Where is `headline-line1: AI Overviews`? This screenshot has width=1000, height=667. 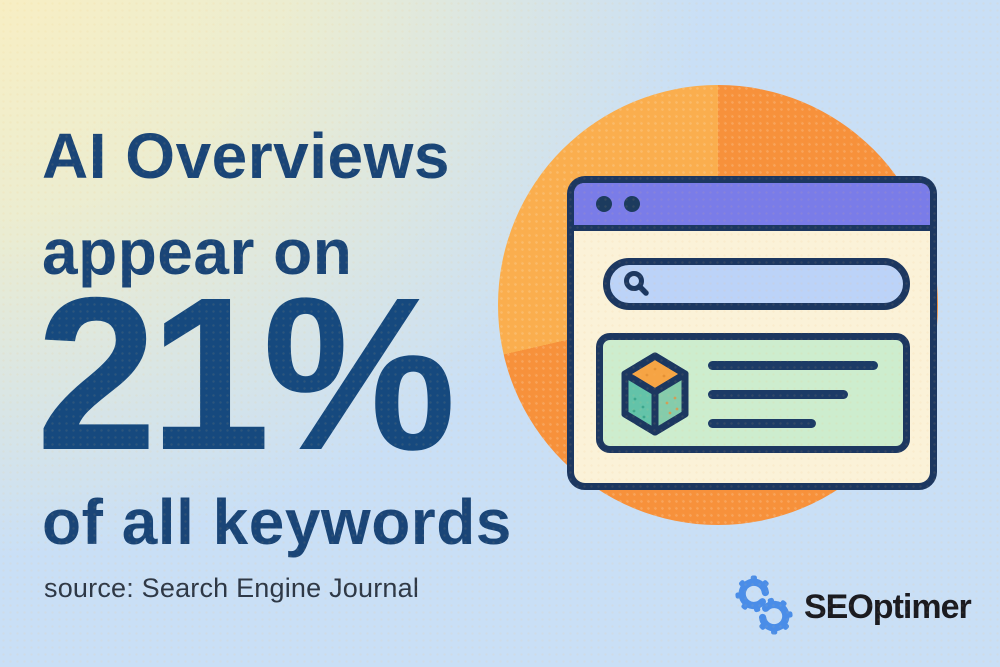
headline-line1: AI Overviews is located at coordinates (246, 156).